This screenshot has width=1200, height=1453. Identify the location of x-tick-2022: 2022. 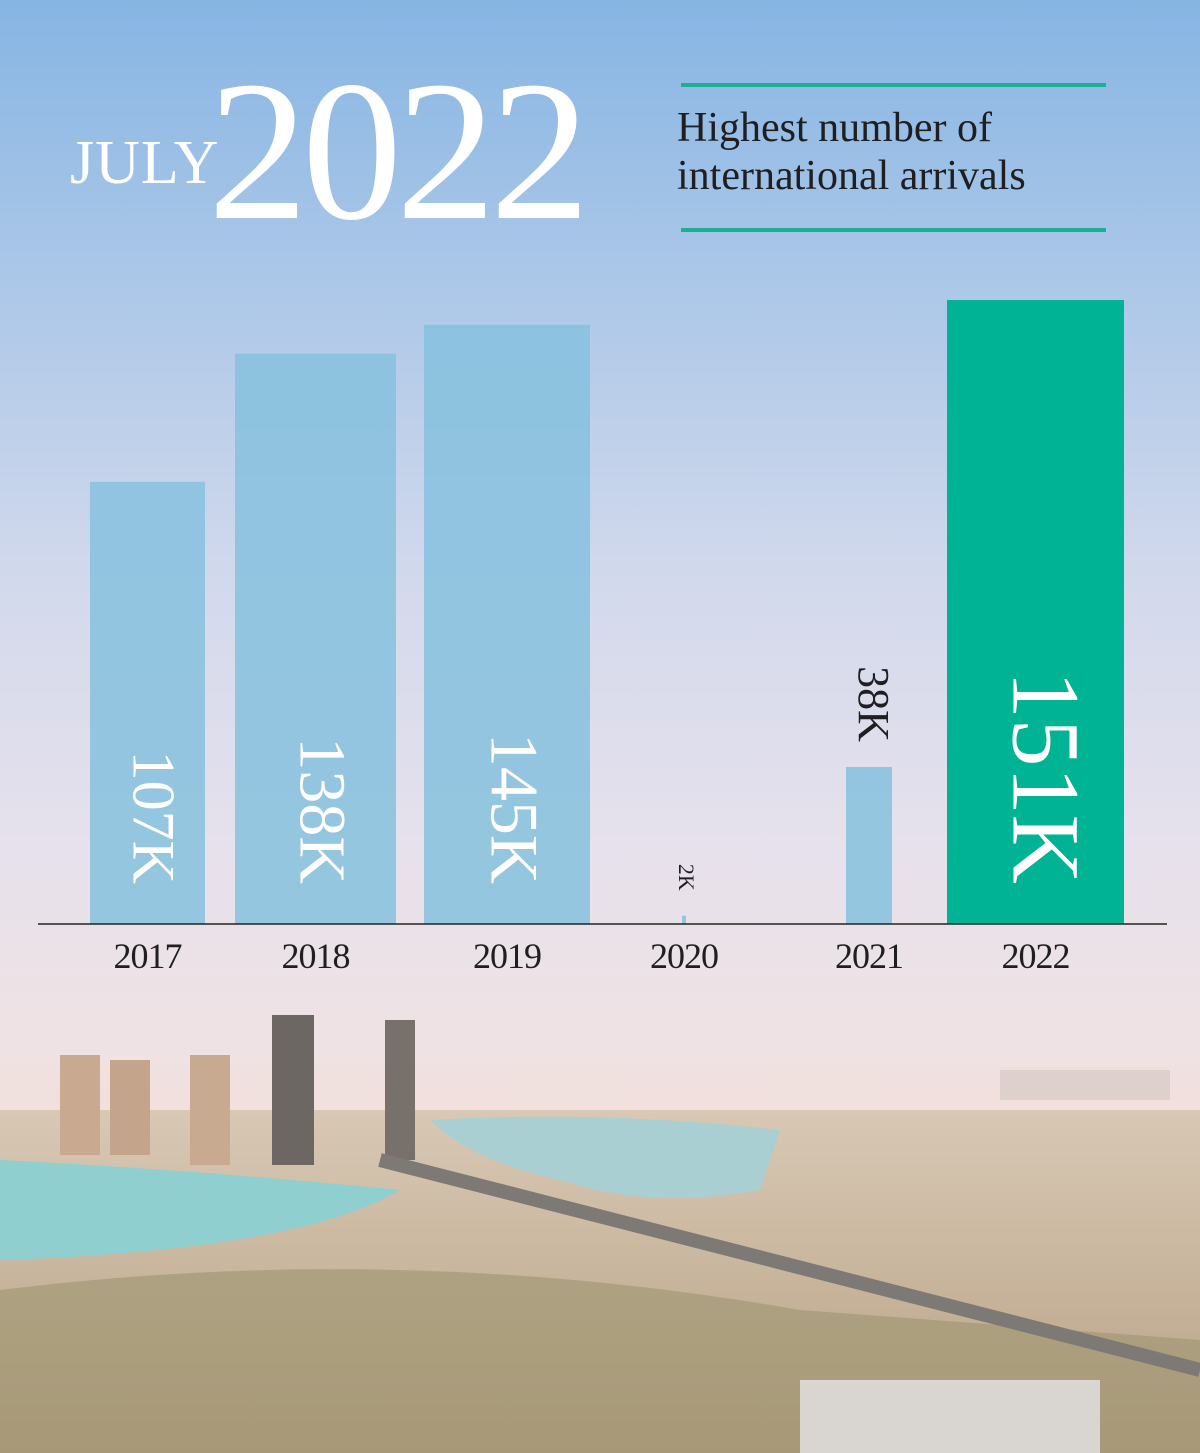
(1036, 956).